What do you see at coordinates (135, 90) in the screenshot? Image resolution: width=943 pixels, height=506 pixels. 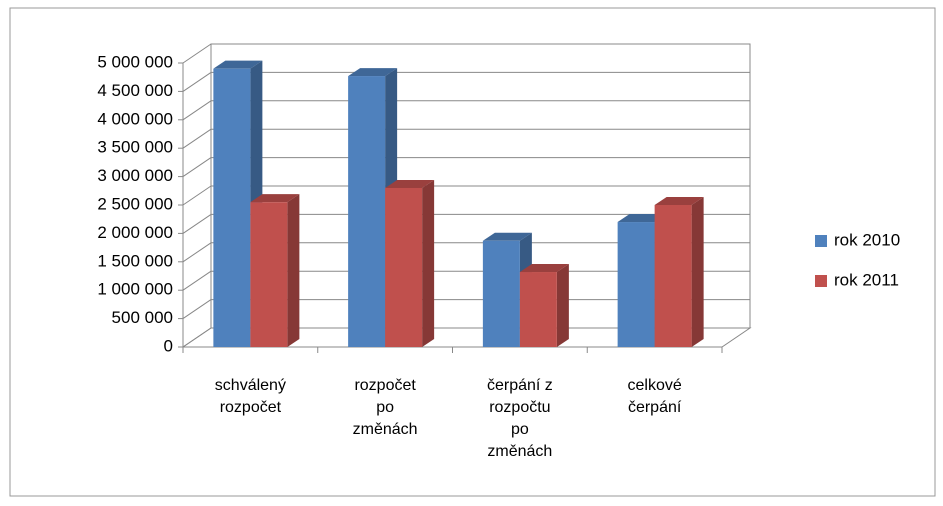 I see `y-tick-label: 4 500 000` at bounding box center [135, 90].